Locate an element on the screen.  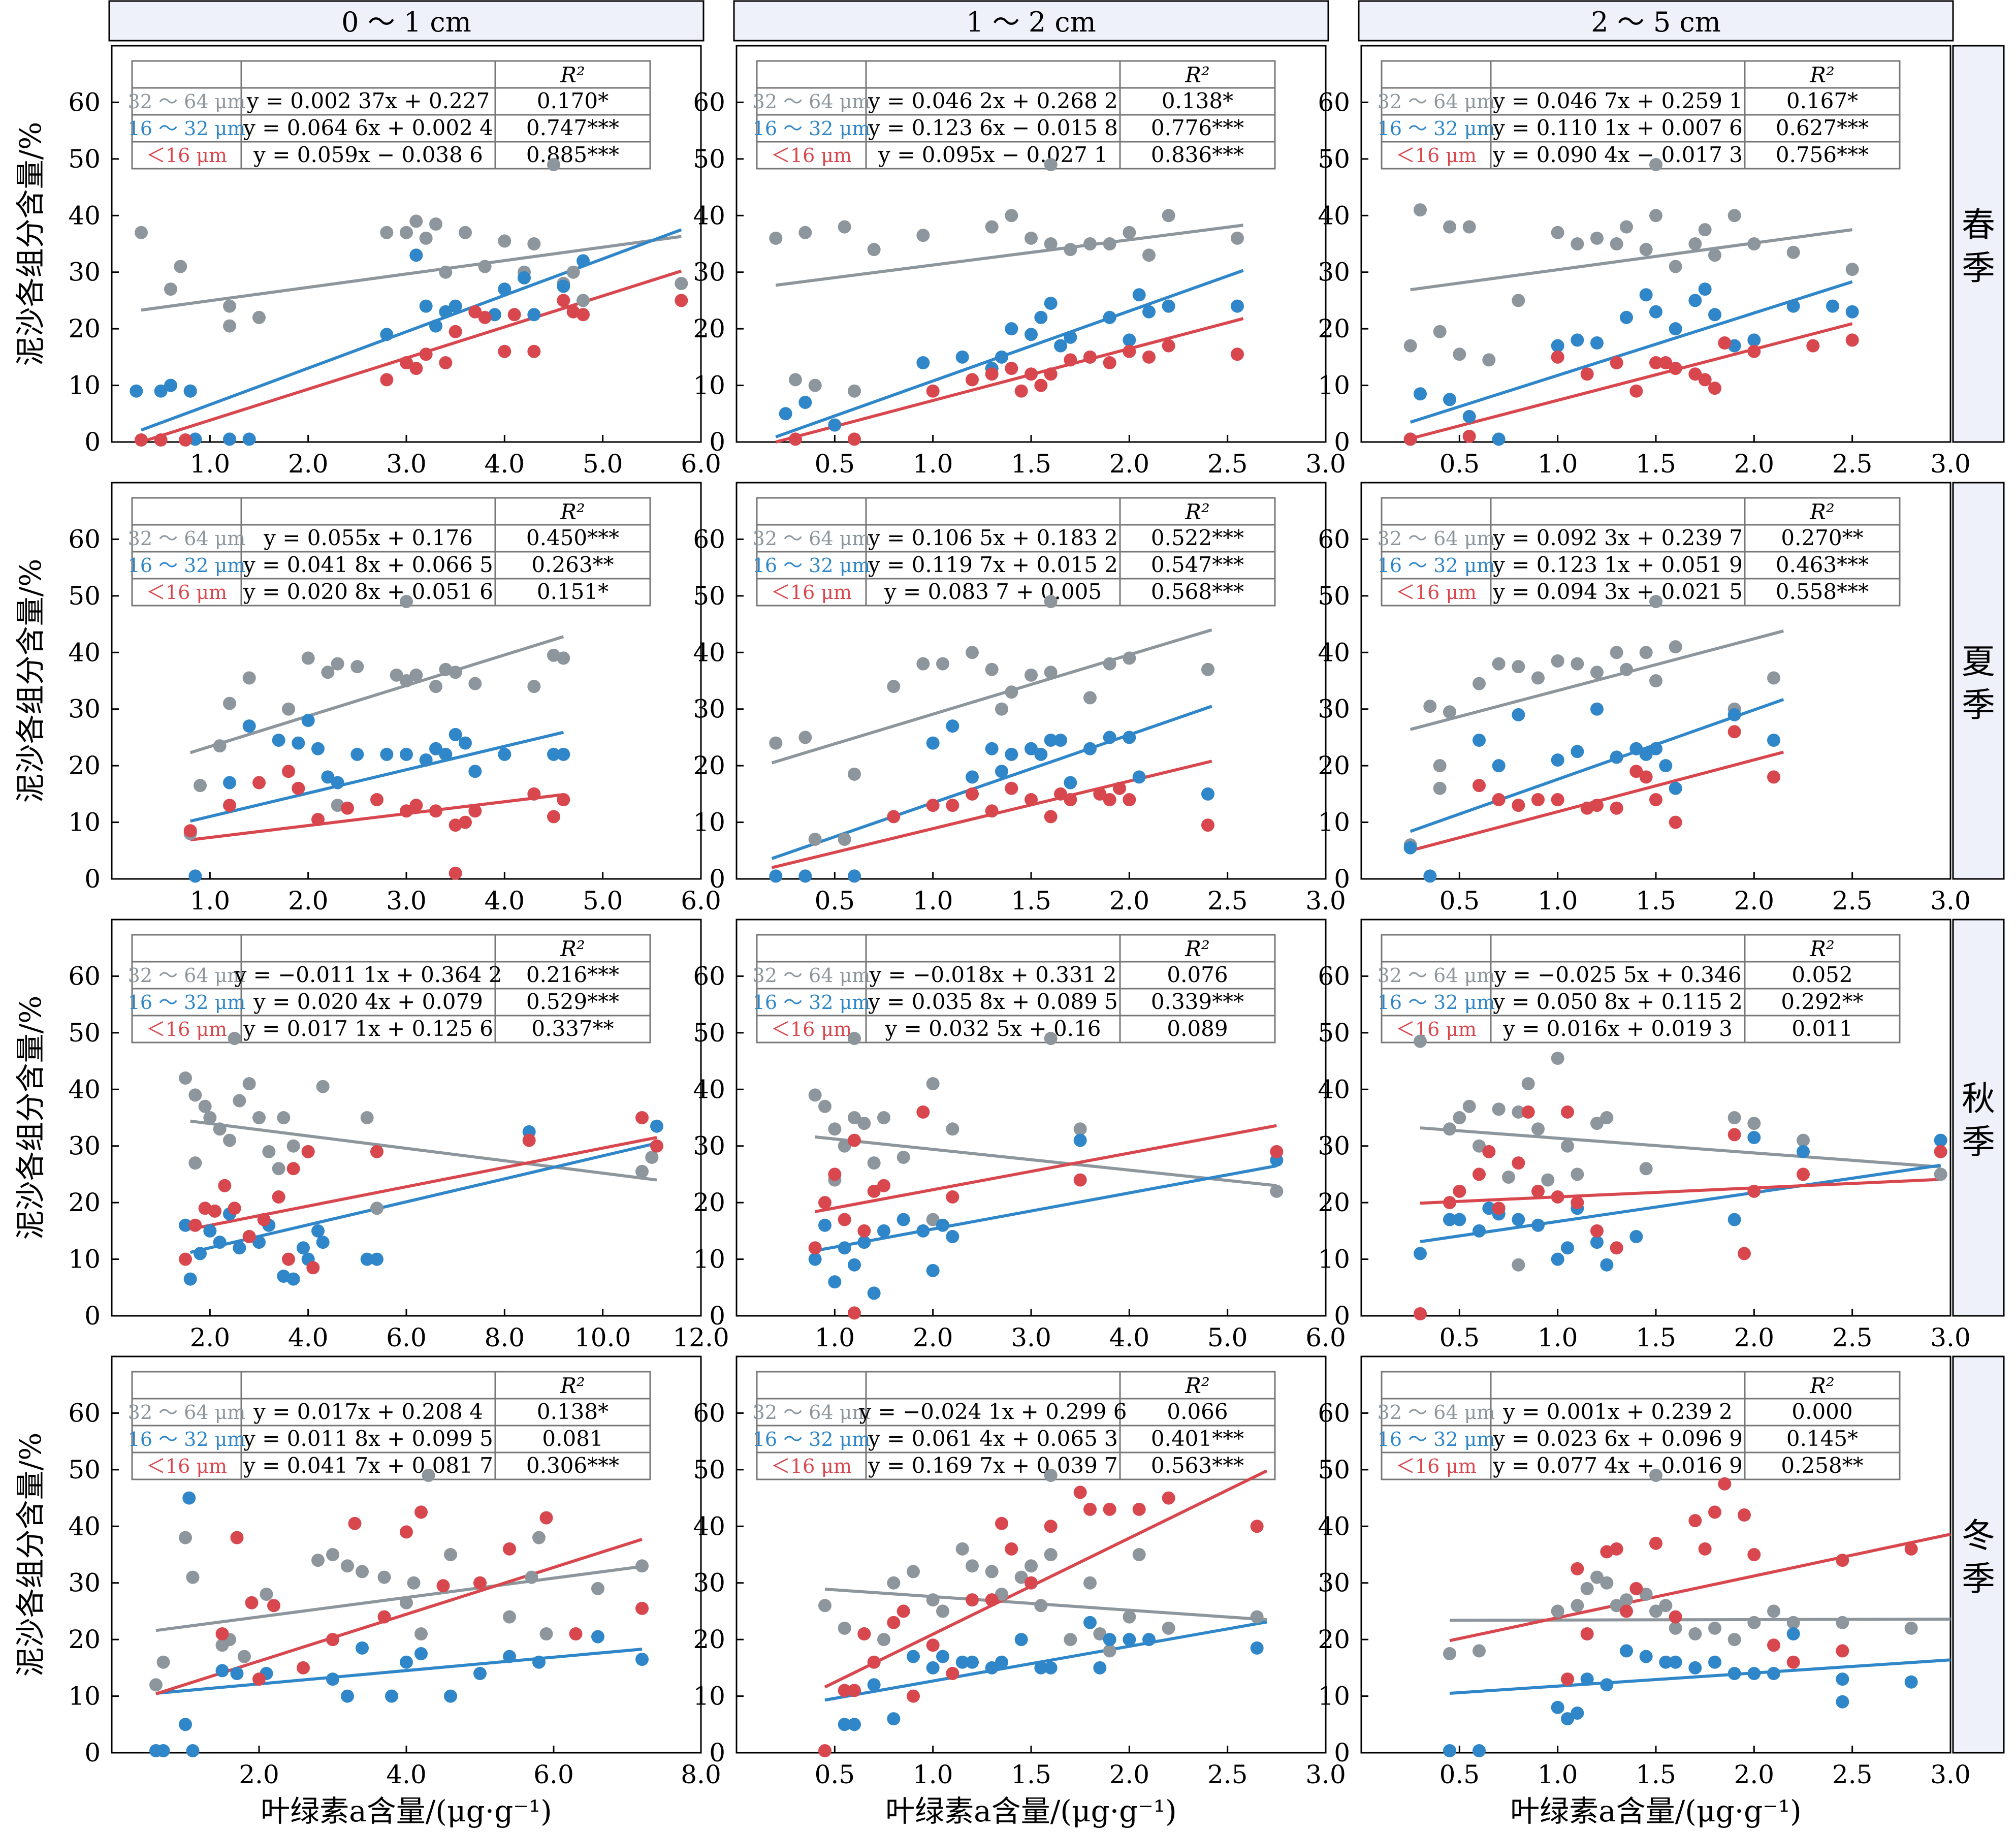
regression-equation: y = 0.050 8x + 0.115 2 is located at coordinates (1617, 1002).